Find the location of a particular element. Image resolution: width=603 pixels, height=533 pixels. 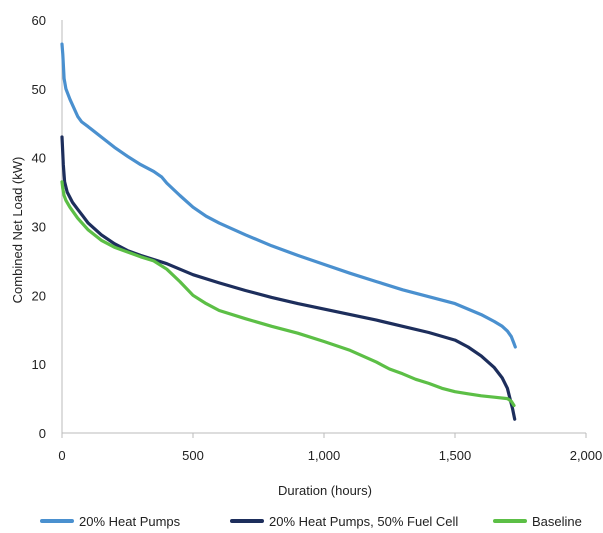

y-tick-label: 40 is located at coordinates (39, 158).